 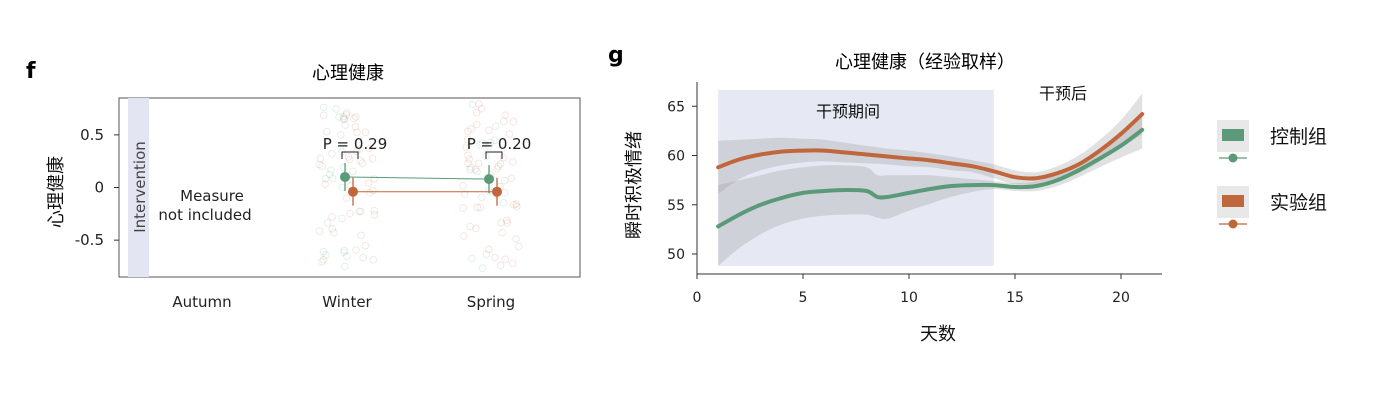 What do you see at coordinates (634, 185) in the screenshot?
I see `panel-g-ylabel: 瞬时积极情绪` at bounding box center [634, 185].